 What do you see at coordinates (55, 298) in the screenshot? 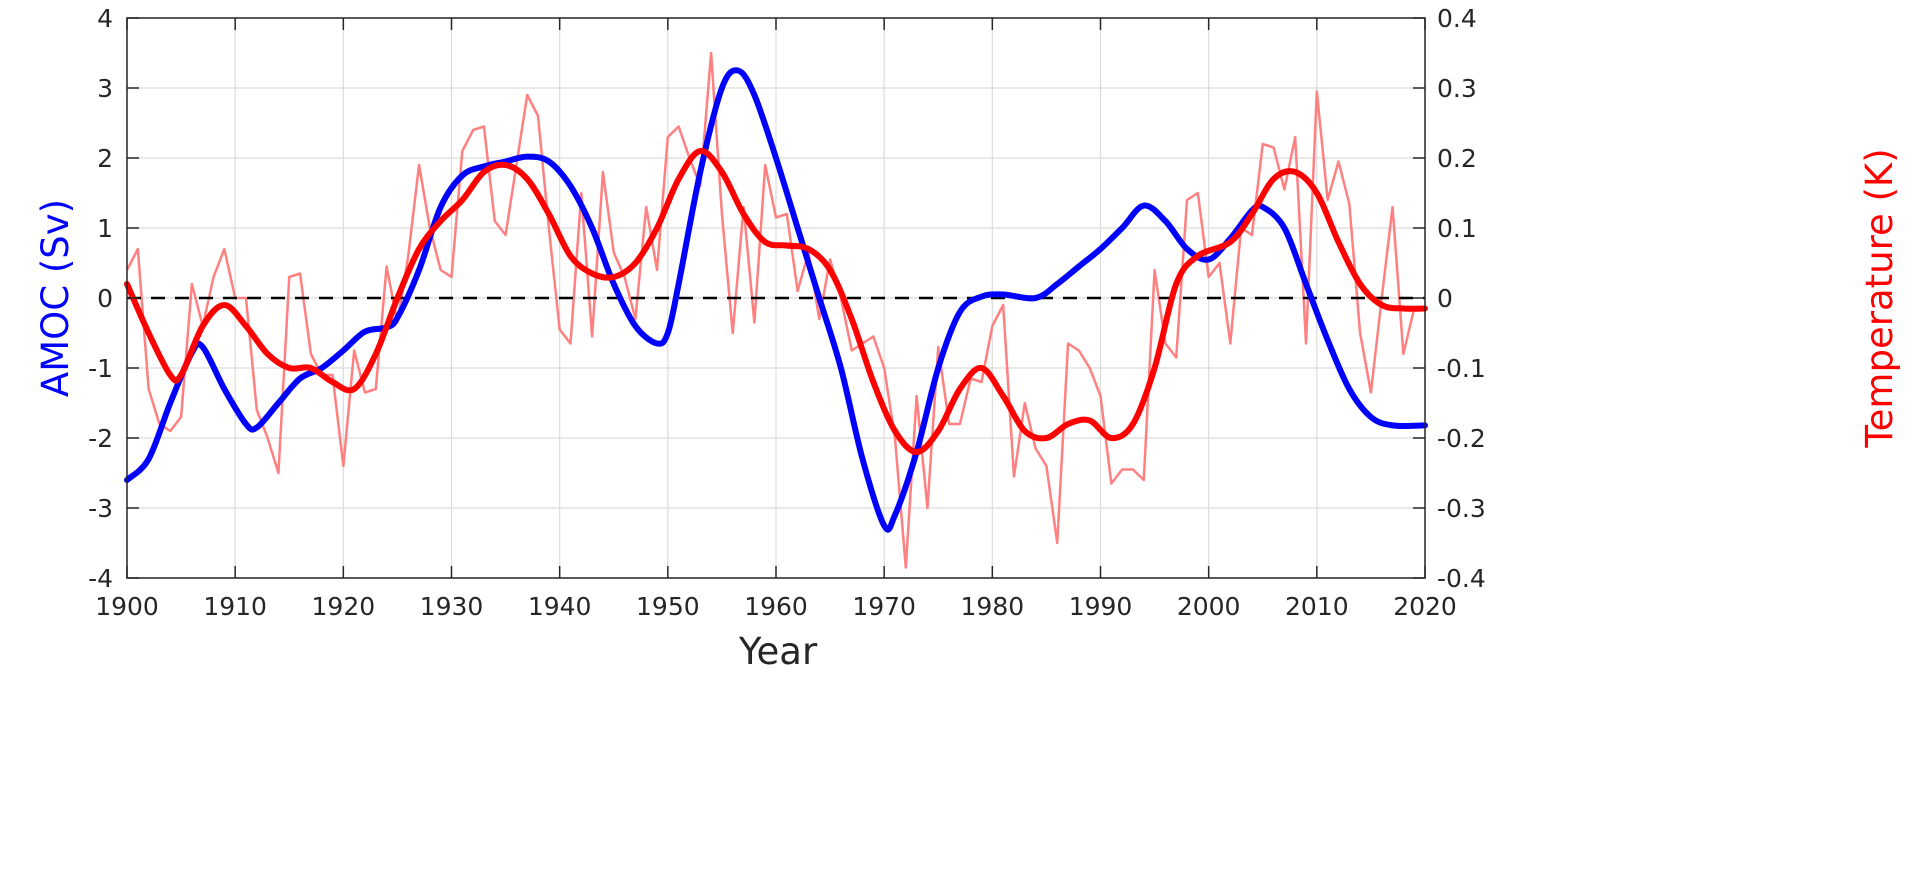
I see `y-axis-label-left: AMOC (Sv)` at bounding box center [55, 298].